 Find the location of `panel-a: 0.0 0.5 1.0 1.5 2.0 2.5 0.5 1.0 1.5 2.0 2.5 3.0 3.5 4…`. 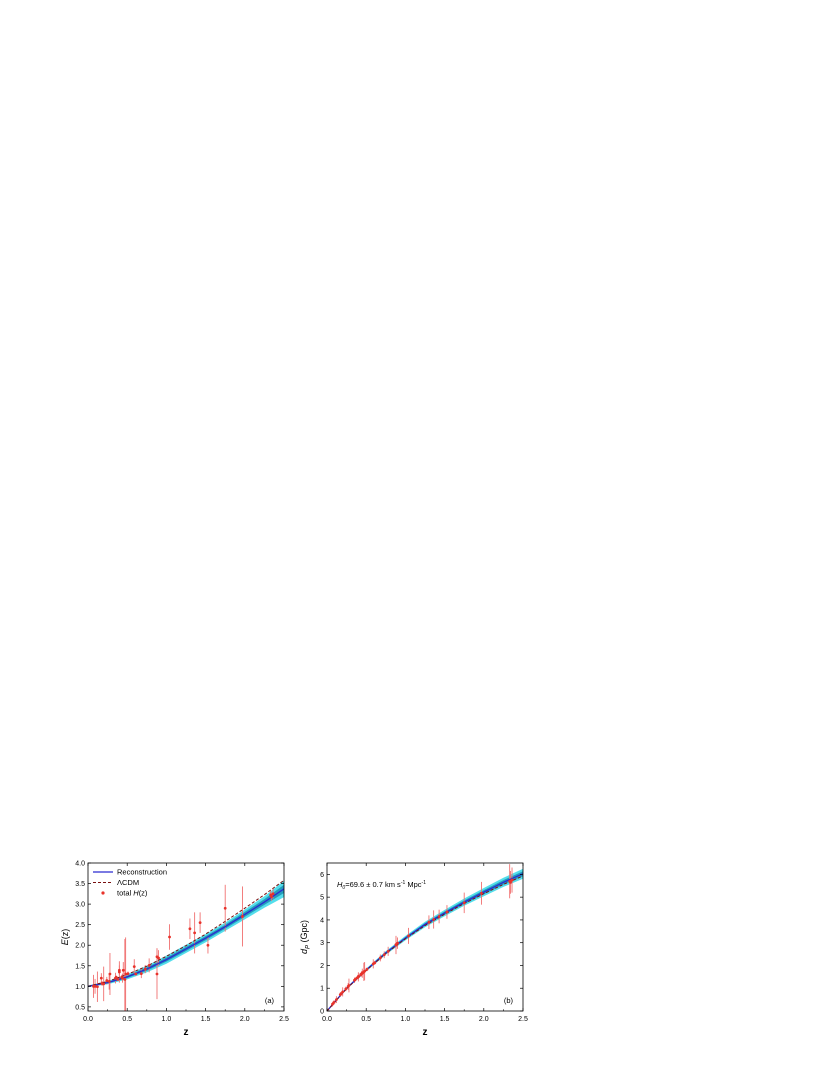

panel-a: 0.0 0.5 1.0 1.5 2.0 2.5 0.5 1.0 1.5 2.0 2.5 3.0 3.5 4… is located at coordinates (174, 950).